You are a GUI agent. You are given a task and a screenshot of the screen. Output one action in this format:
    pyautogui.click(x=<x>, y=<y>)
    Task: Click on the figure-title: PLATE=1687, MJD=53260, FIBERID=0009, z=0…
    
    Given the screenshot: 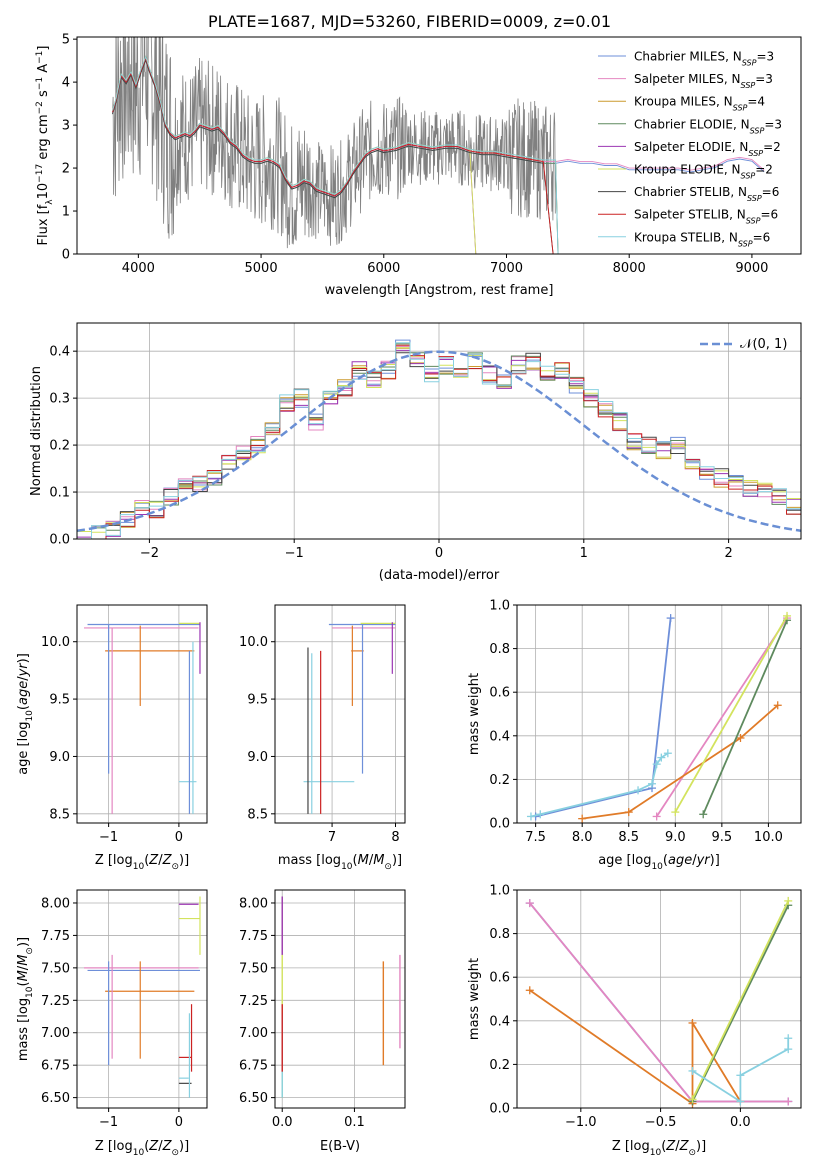 What is the action you would take?
    pyautogui.click(x=409, y=21)
    